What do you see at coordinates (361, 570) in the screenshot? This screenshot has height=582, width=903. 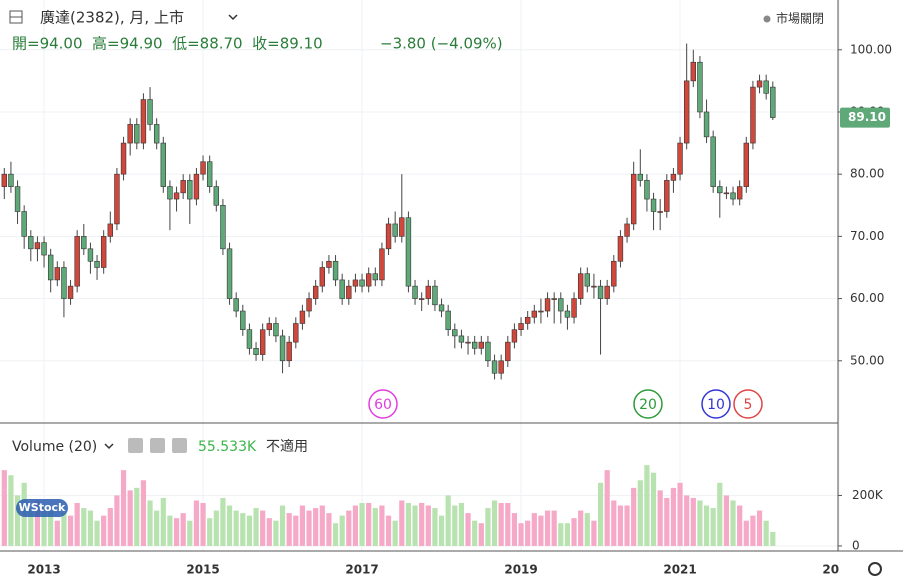 I see `x-tick-label: 2017` at bounding box center [361, 570].